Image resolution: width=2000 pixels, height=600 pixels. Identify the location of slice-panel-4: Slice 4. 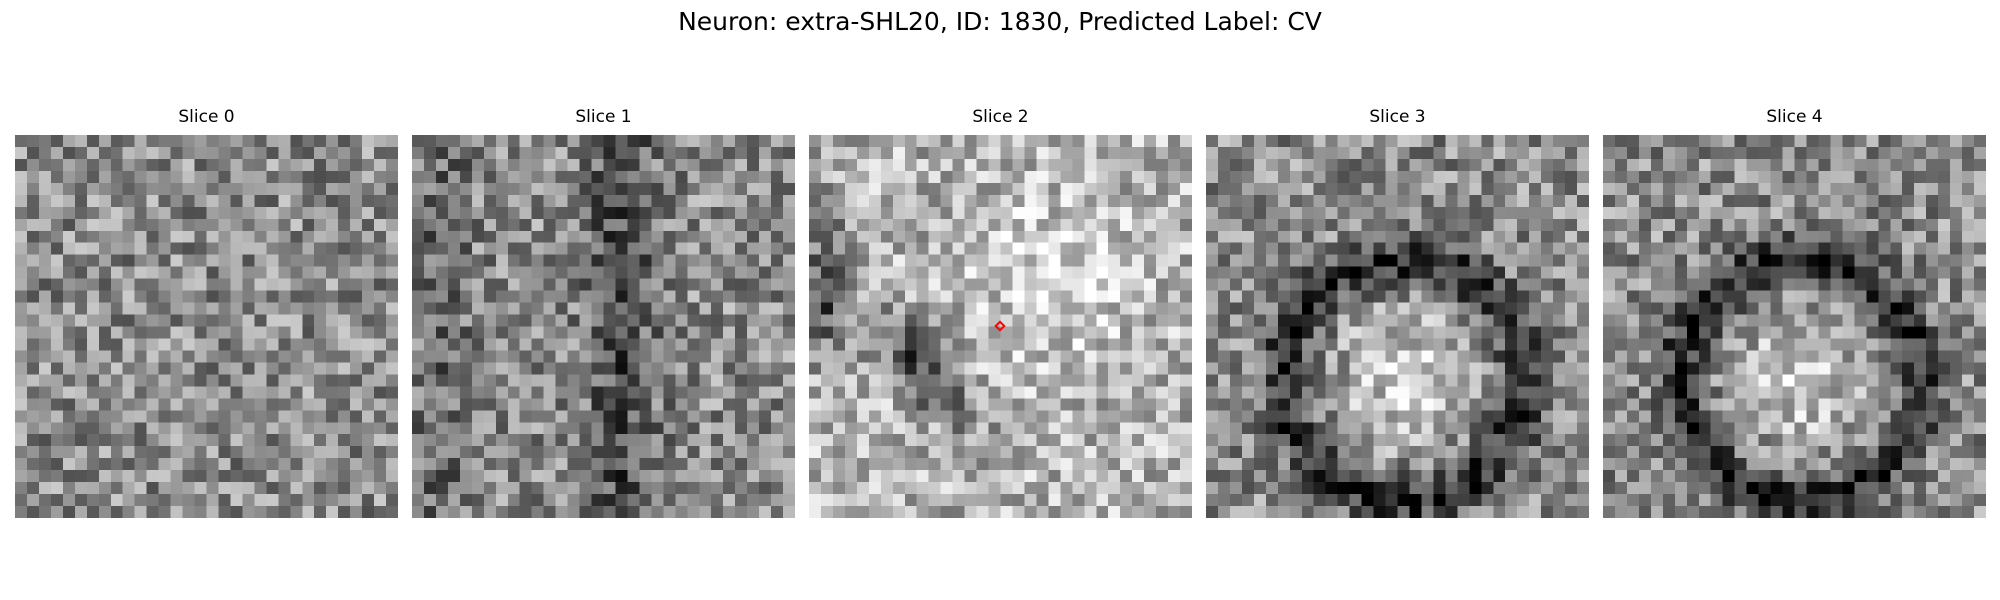
(1794, 311).